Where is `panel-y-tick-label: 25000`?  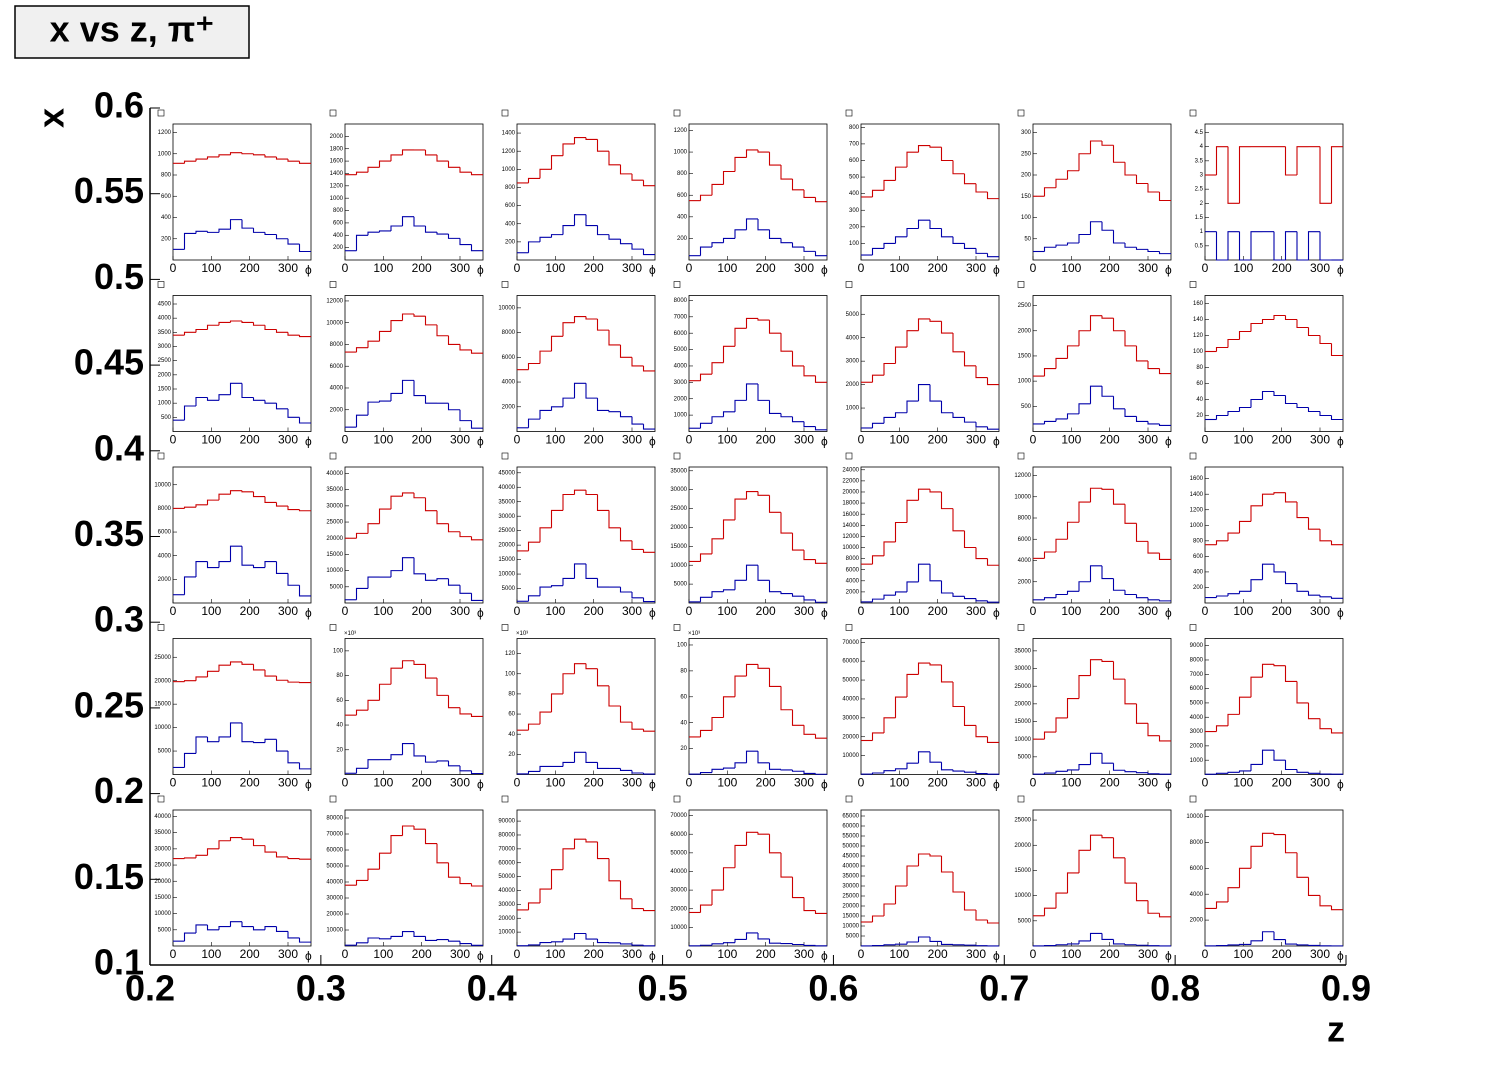
panel-y-tick-label: 25000 is located at coordinates (506, 531).